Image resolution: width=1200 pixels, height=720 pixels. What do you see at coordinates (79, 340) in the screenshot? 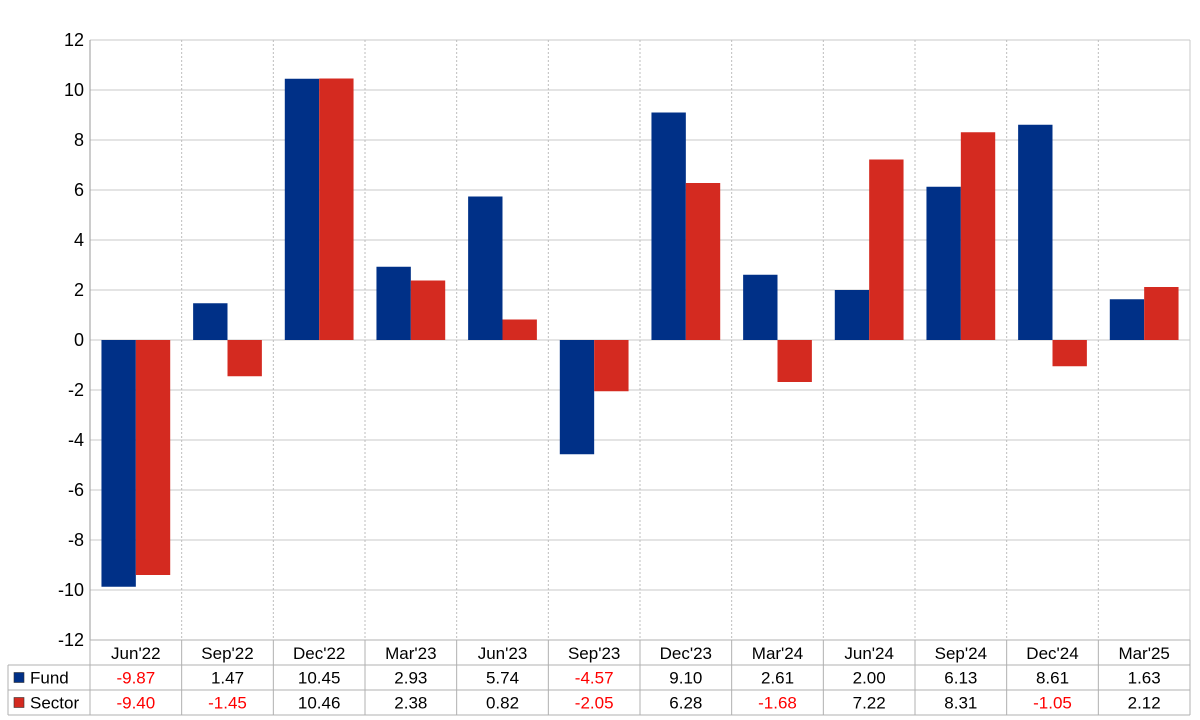
I see `y-tick-label: 0` at bounding box center [79, 340].